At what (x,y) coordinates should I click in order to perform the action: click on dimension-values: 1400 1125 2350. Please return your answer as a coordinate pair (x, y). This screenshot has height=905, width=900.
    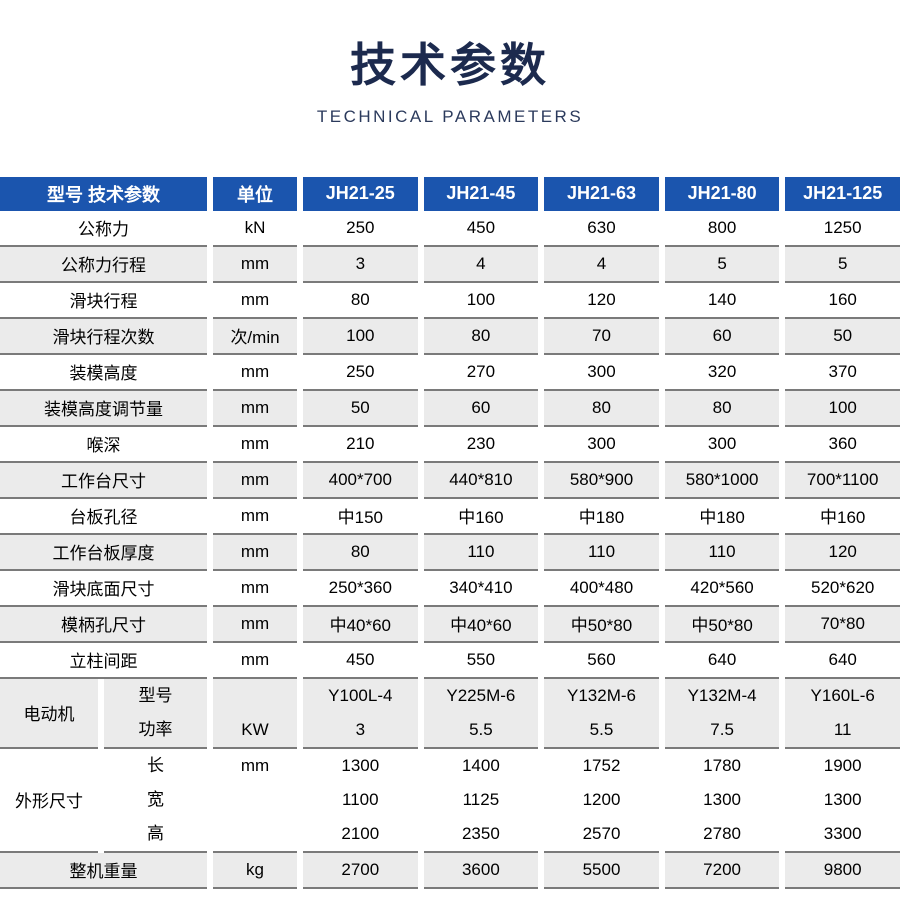
    Looking at the image, I should click on (481, 800).